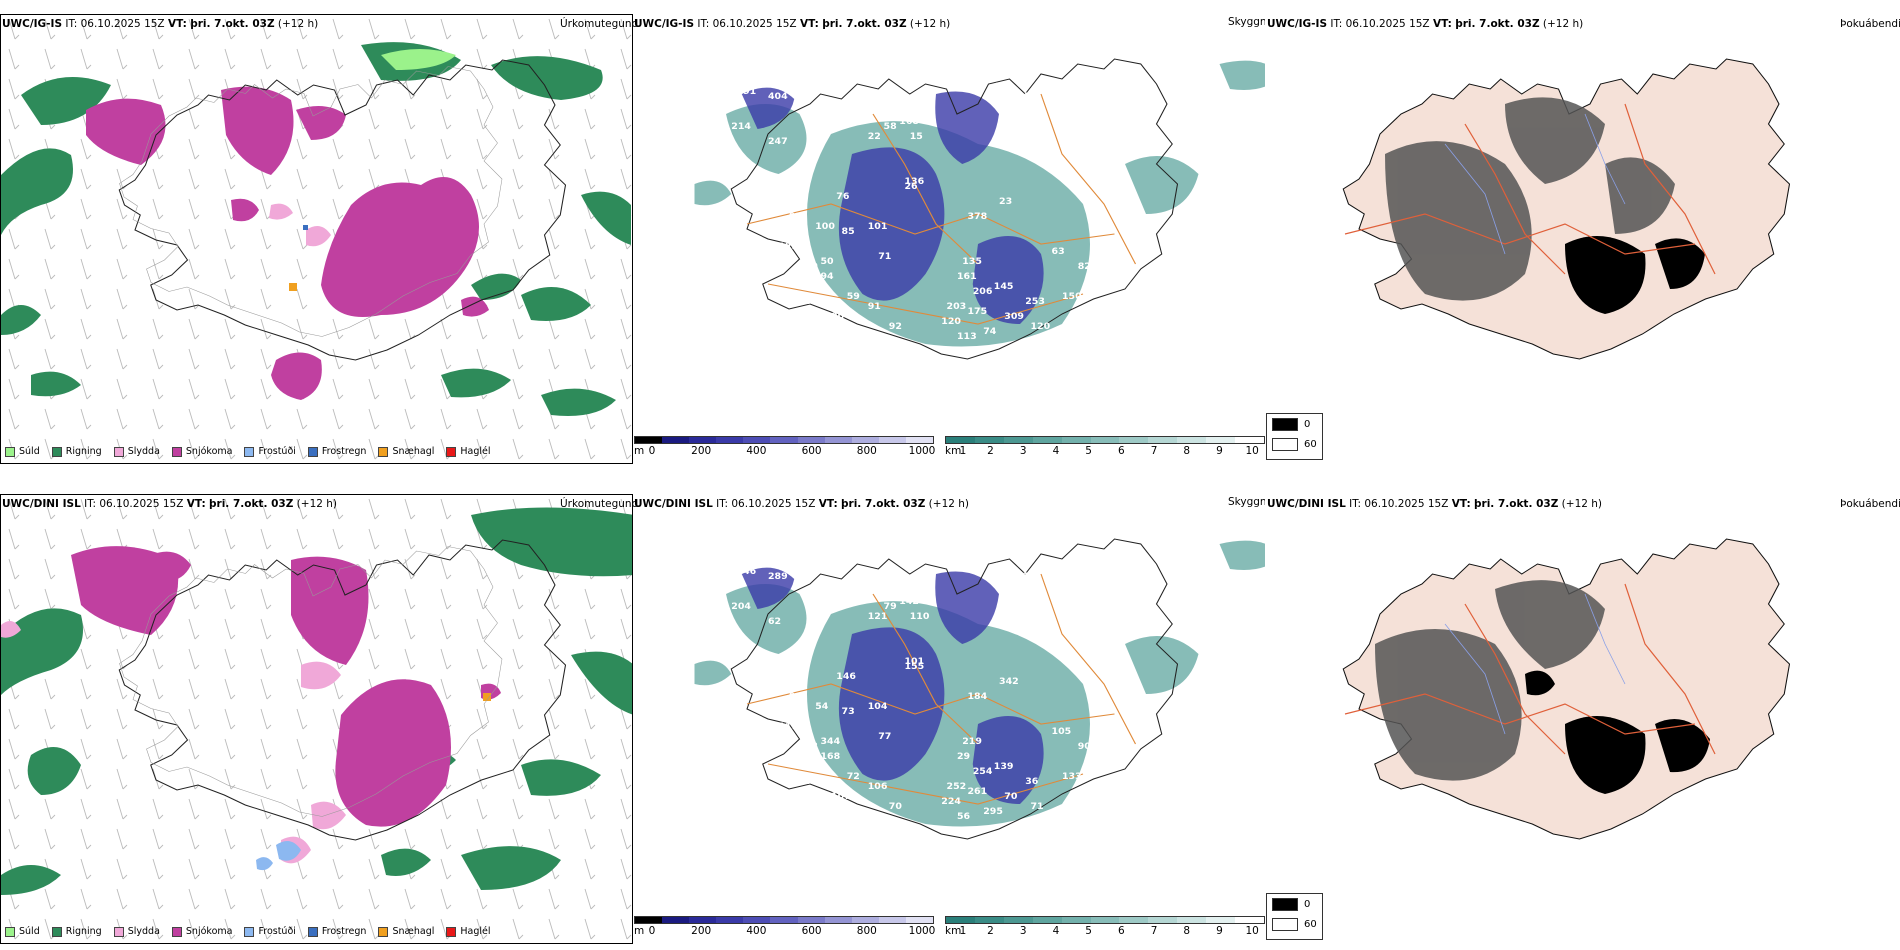  What do you see at coordinates (878, 616) in the screenshot?
I see `cloud-base-value: 121` at bounding box center [878, 616].